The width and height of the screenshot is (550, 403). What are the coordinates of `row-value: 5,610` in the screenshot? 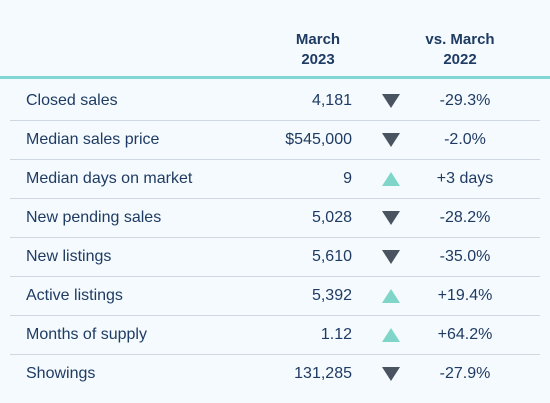 It's located at (331, 256).